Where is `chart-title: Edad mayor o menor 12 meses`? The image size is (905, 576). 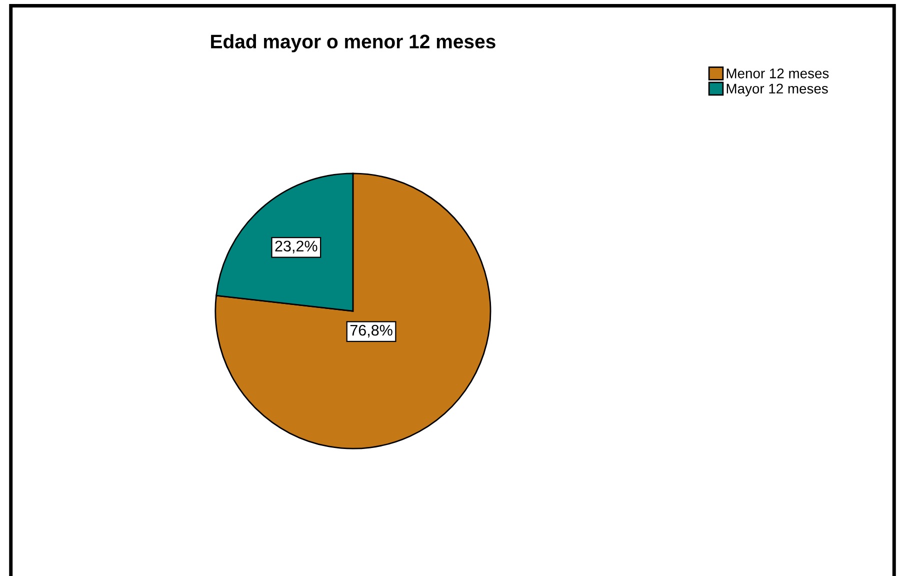 chart-title: Edad mayor o menor 12 meses is located at coordinates (353, 43).